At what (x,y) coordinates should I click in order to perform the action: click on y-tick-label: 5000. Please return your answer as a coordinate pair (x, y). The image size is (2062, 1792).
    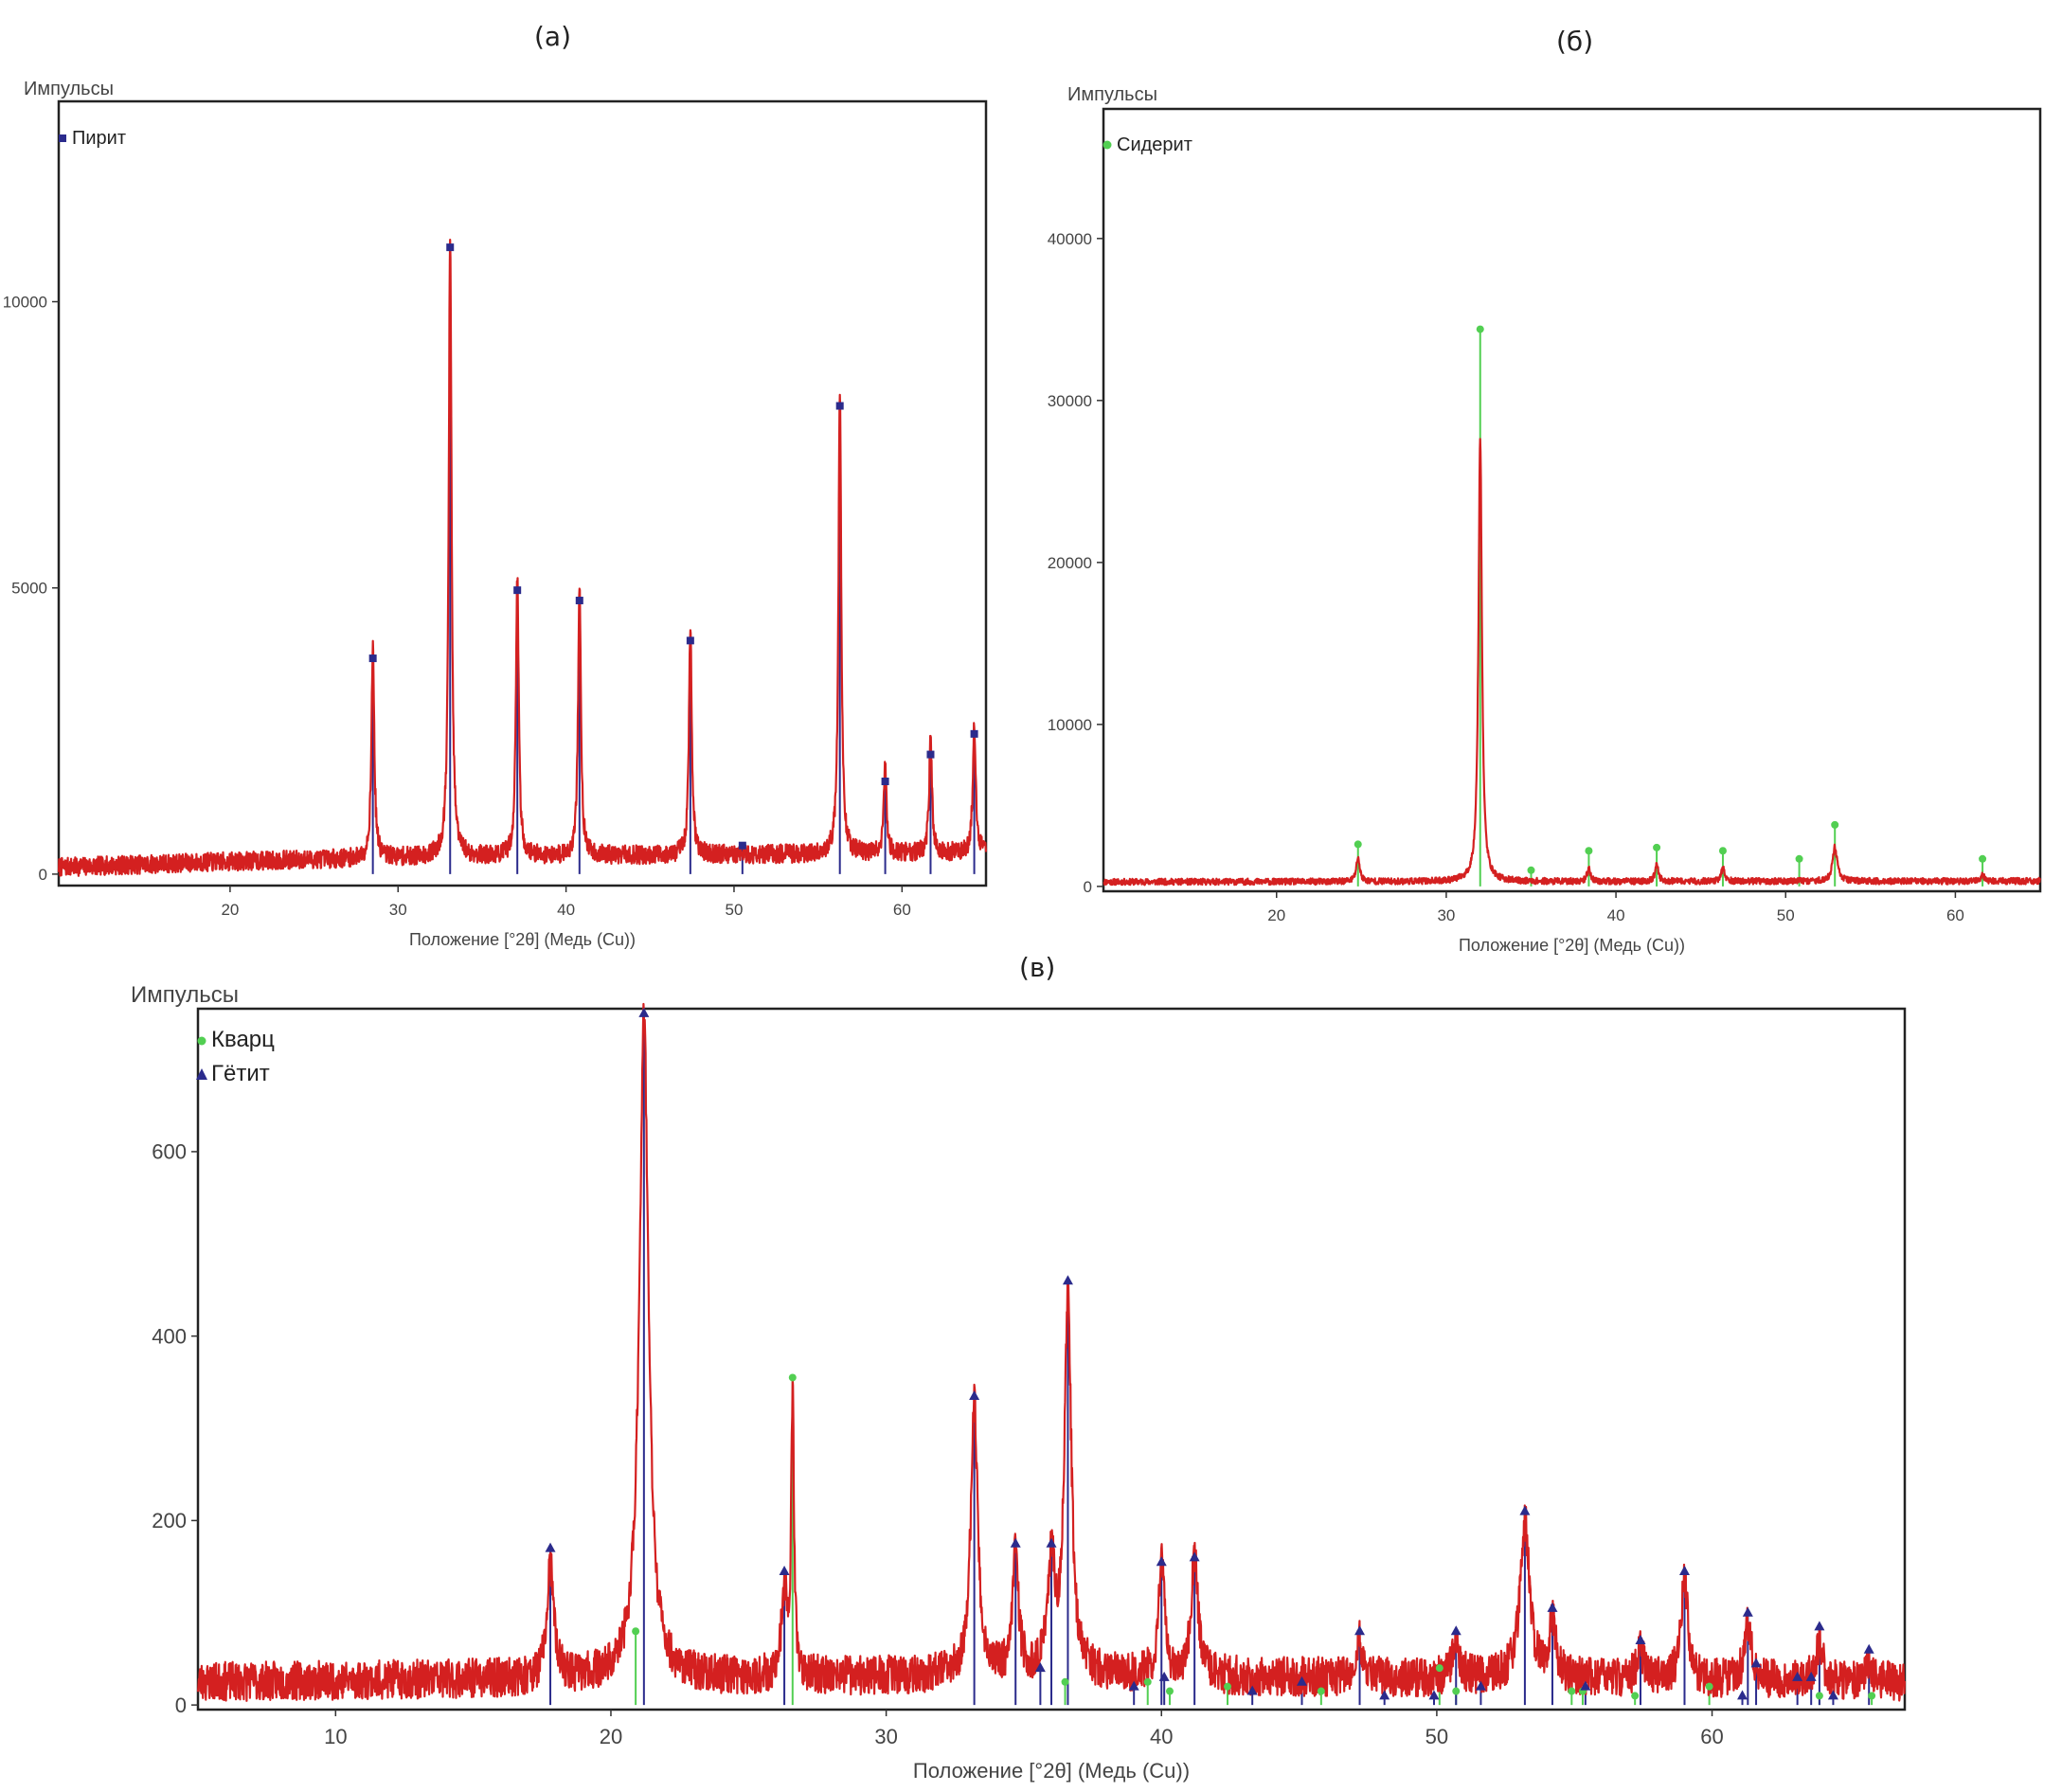
    Looking at the image, I should click on (29, 589).